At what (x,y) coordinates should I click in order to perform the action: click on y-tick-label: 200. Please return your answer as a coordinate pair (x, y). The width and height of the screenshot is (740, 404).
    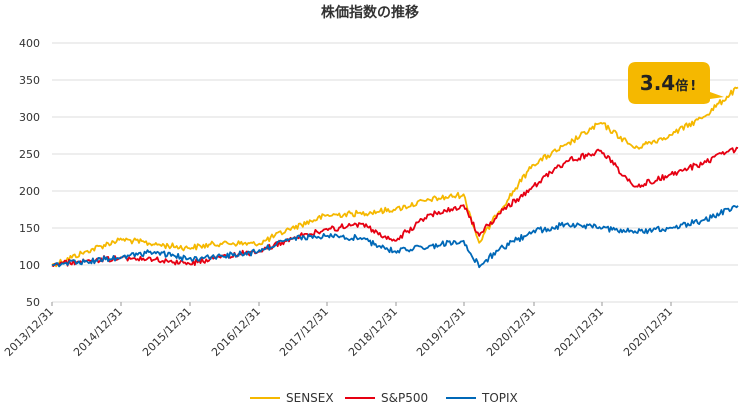
    Looking at the image, I should click on (29, 191).